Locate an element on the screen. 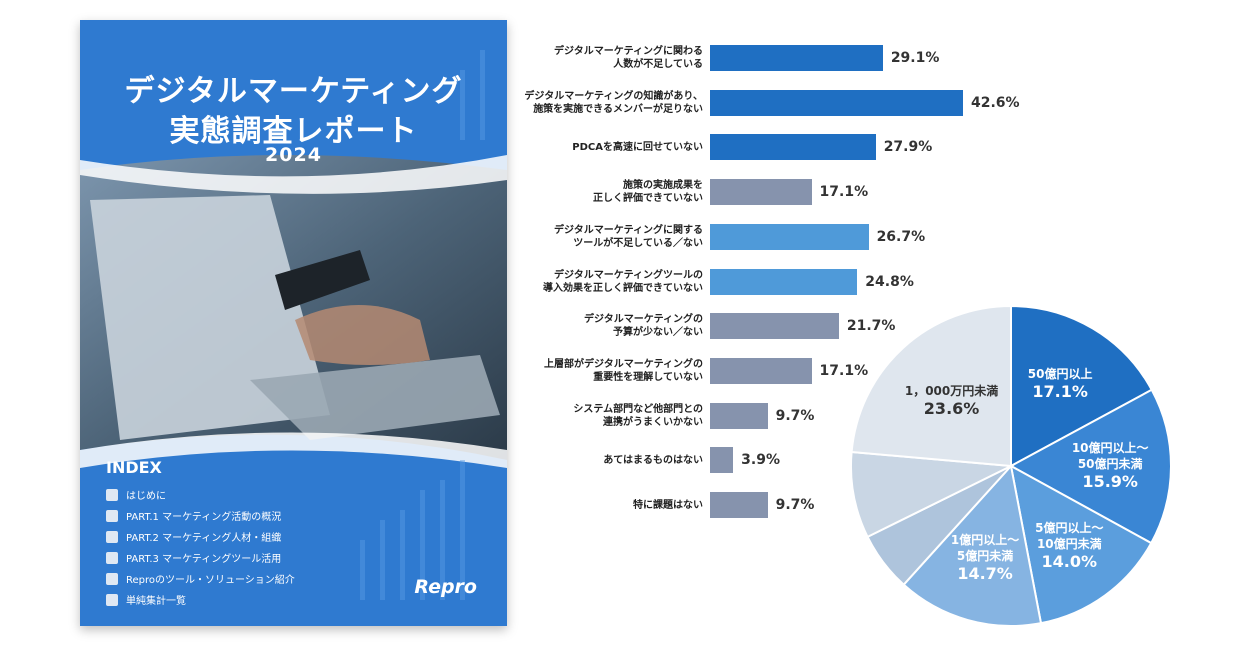  bar-value-label: 29.1% is located at coordinates (915, 58).